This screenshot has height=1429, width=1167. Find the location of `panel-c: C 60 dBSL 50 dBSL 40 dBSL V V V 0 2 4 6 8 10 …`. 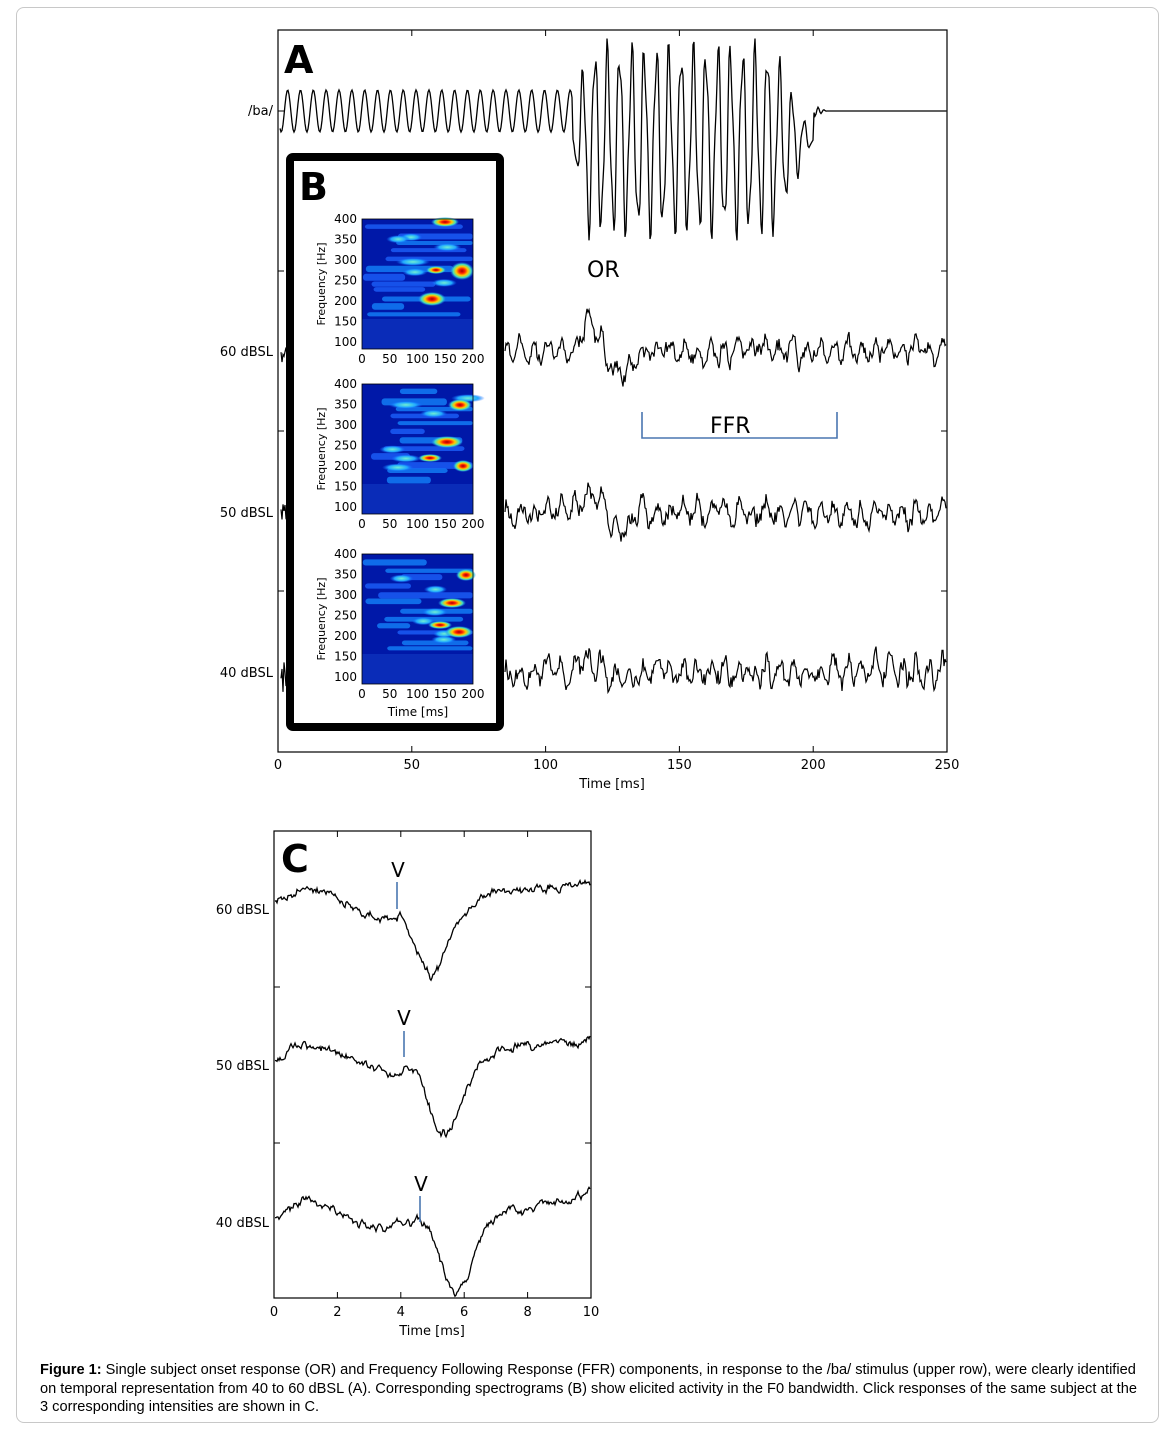

panel-c: C 60 dBSL 50 dBSL 40 dBSL V V V 0 2 4 6 8 10 … is located at coordinates (407, 1084).